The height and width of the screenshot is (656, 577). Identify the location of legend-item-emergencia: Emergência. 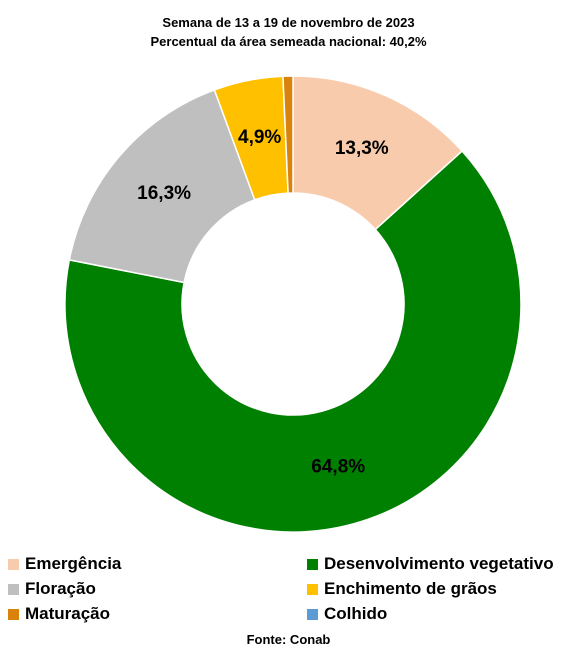
(64, 564).